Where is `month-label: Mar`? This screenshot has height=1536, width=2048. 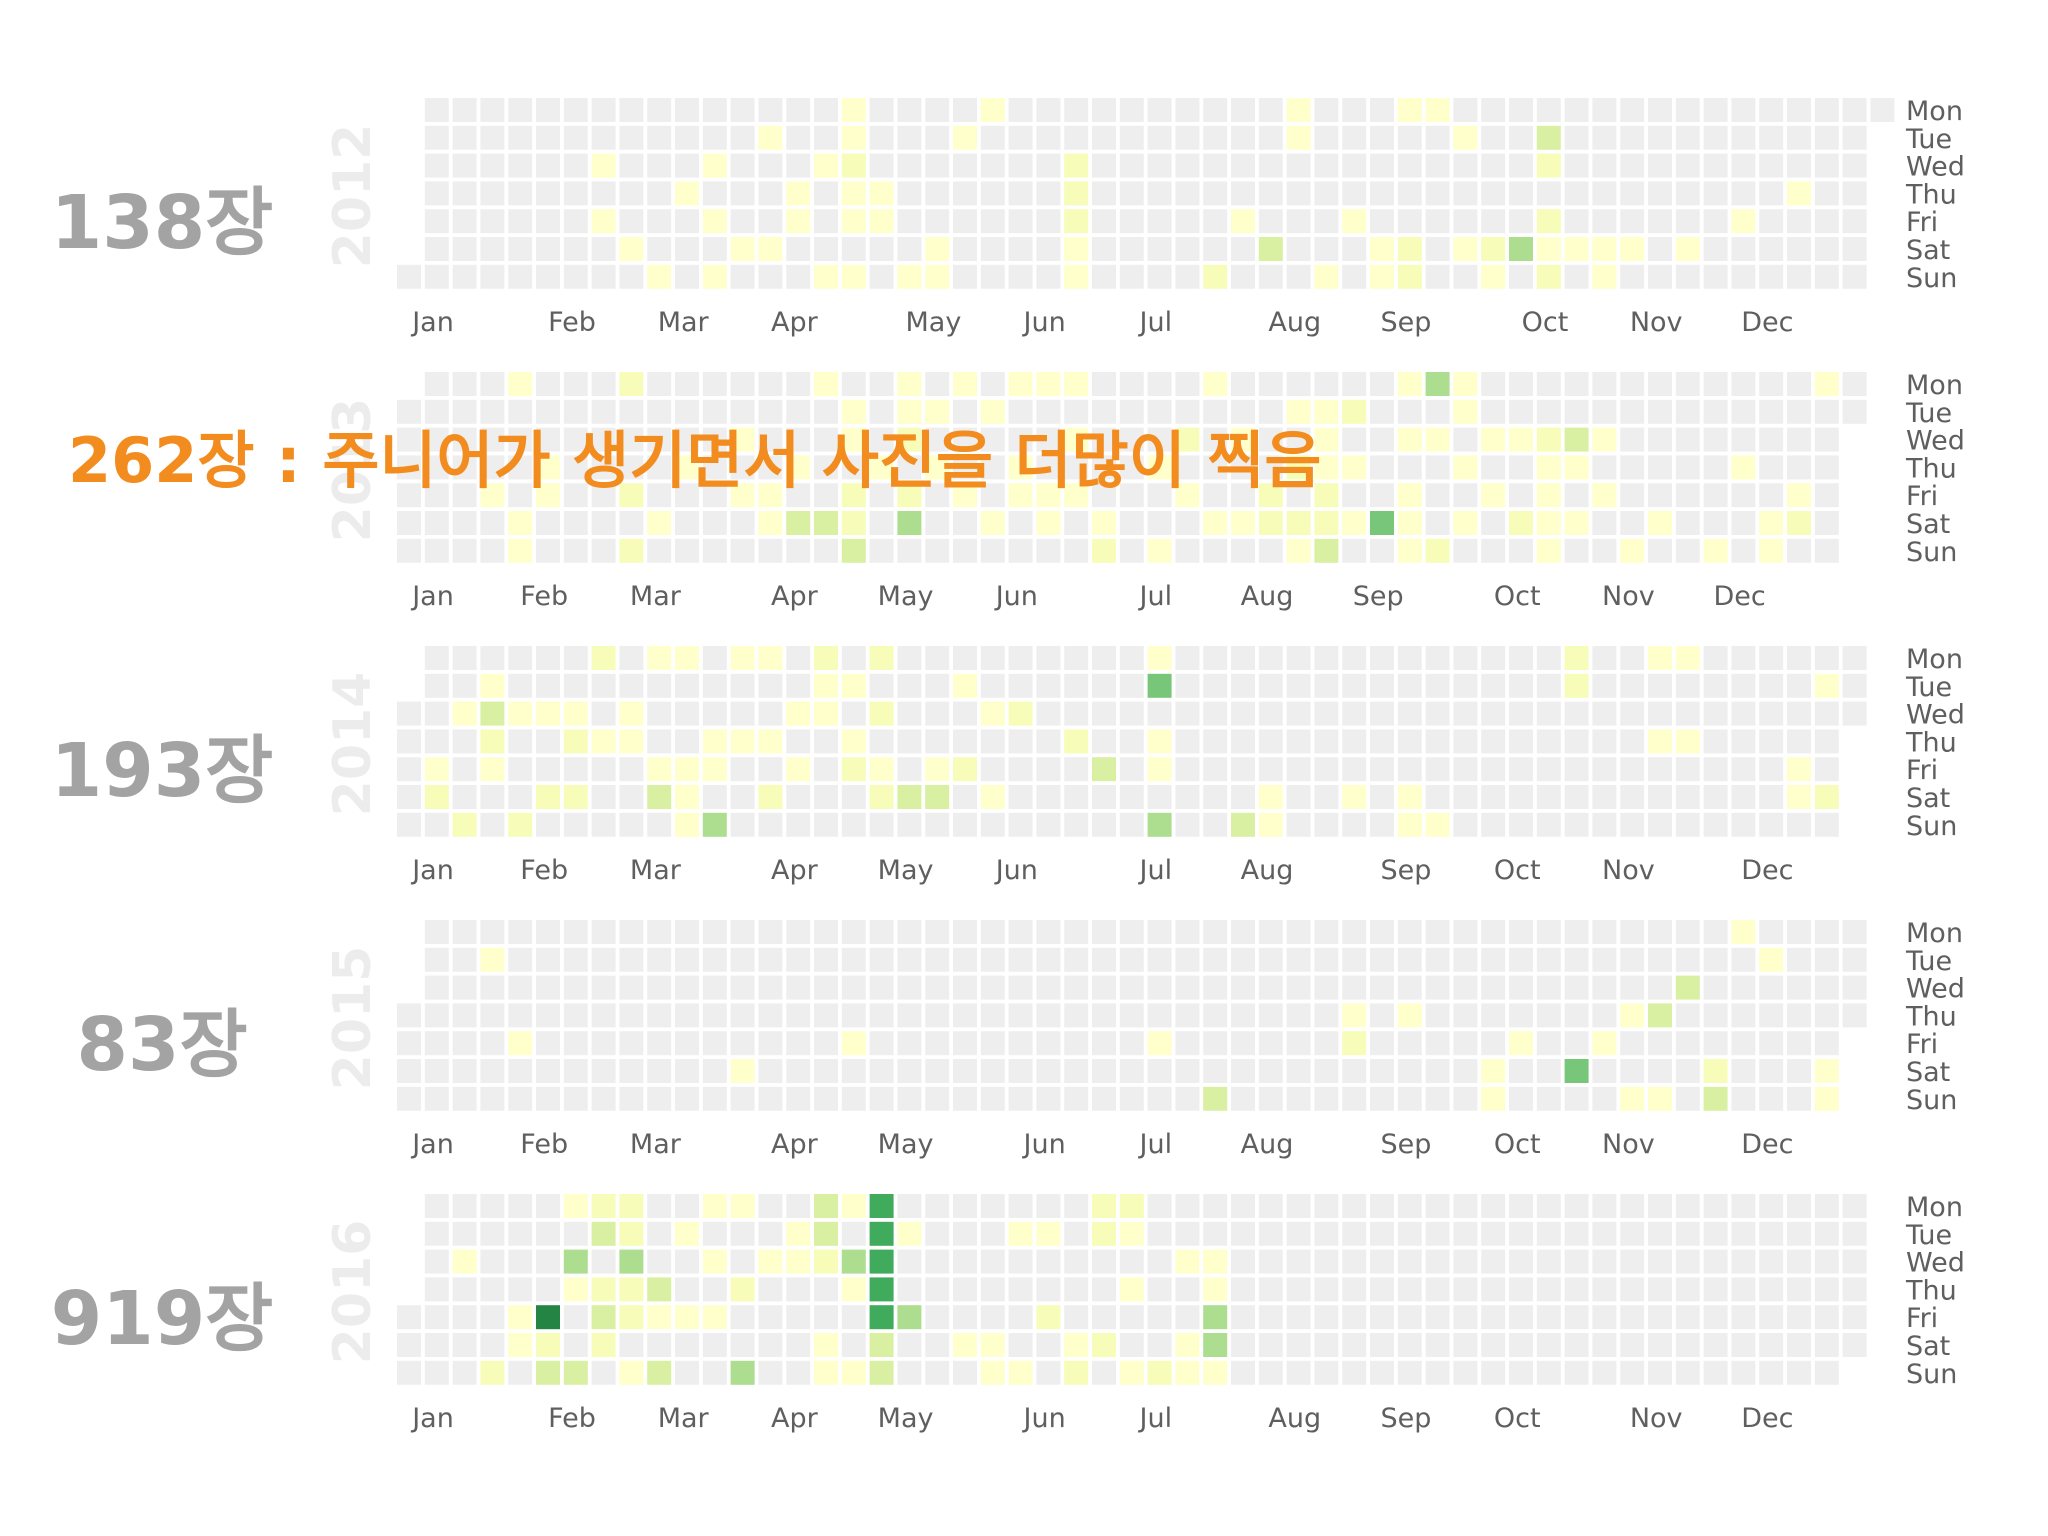
month-label: Mar is located at coordinates (656, 1144).